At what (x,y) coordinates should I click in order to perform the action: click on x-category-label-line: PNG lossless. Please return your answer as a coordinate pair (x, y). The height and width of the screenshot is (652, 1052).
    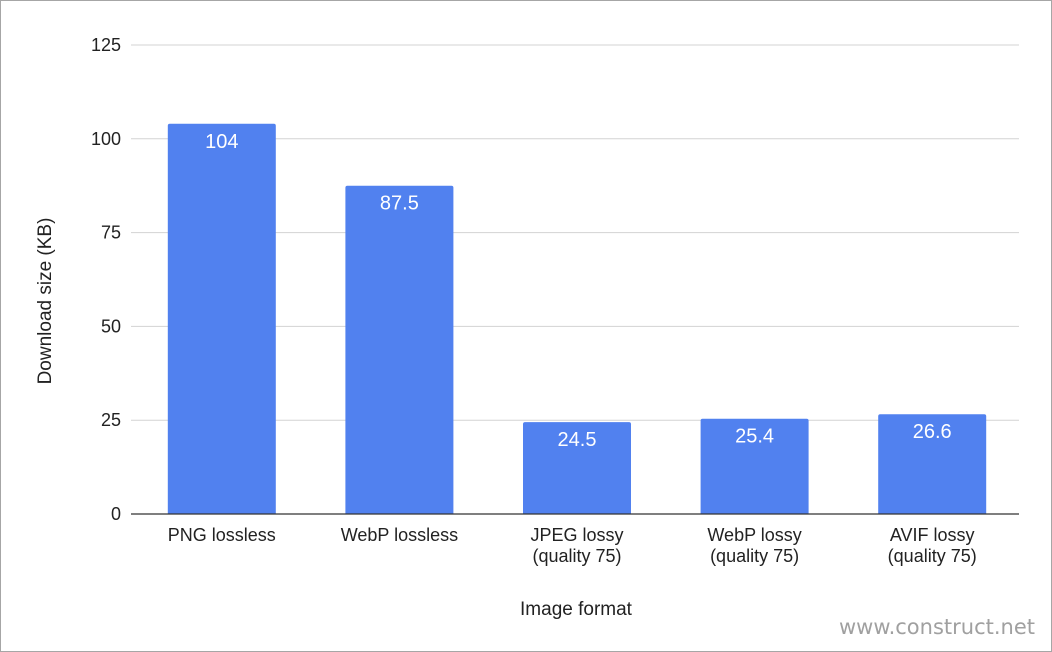
    Looking at the image, I should click on (222, 535).